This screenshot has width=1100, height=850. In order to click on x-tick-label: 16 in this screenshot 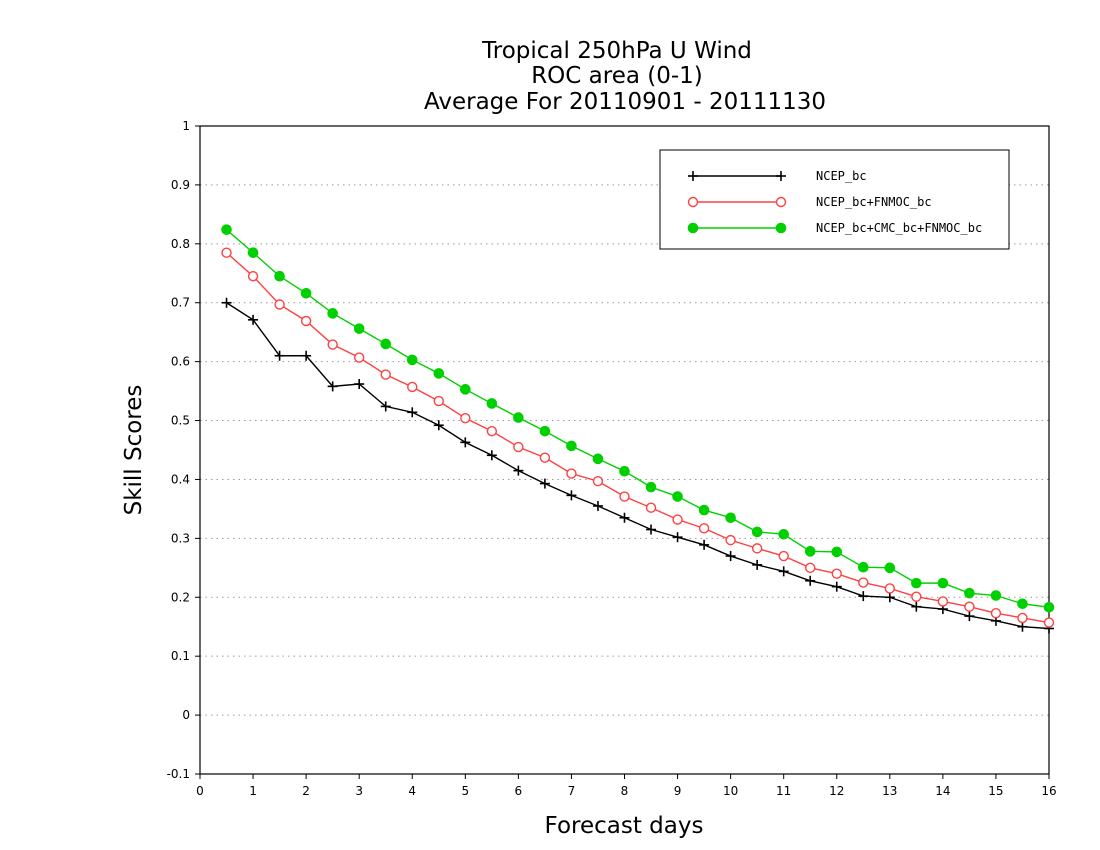, I will do `click(1048, 791)`.